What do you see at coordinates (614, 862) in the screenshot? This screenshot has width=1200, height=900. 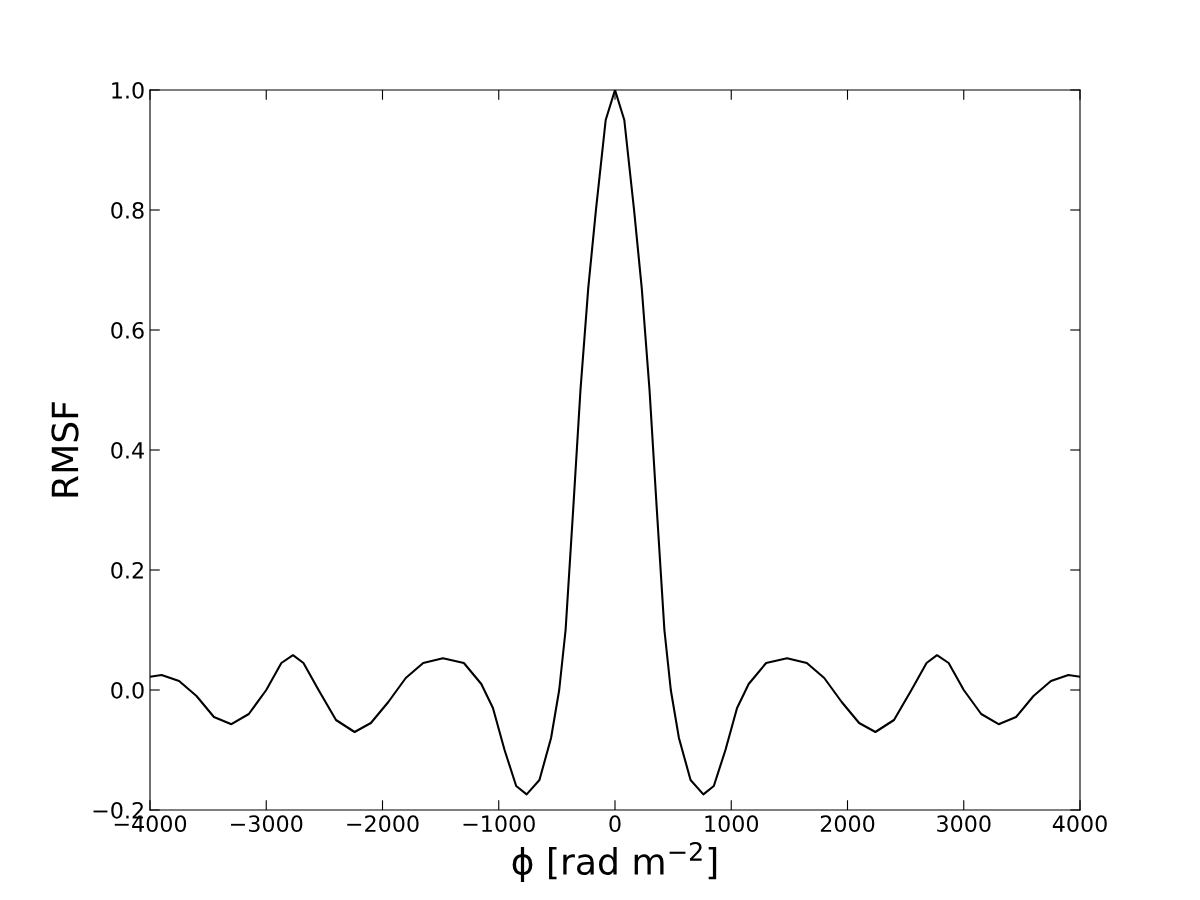 I see `x-axis-title: ϕ [rad m$^{−2}$]` at bounding box center [614, 862].